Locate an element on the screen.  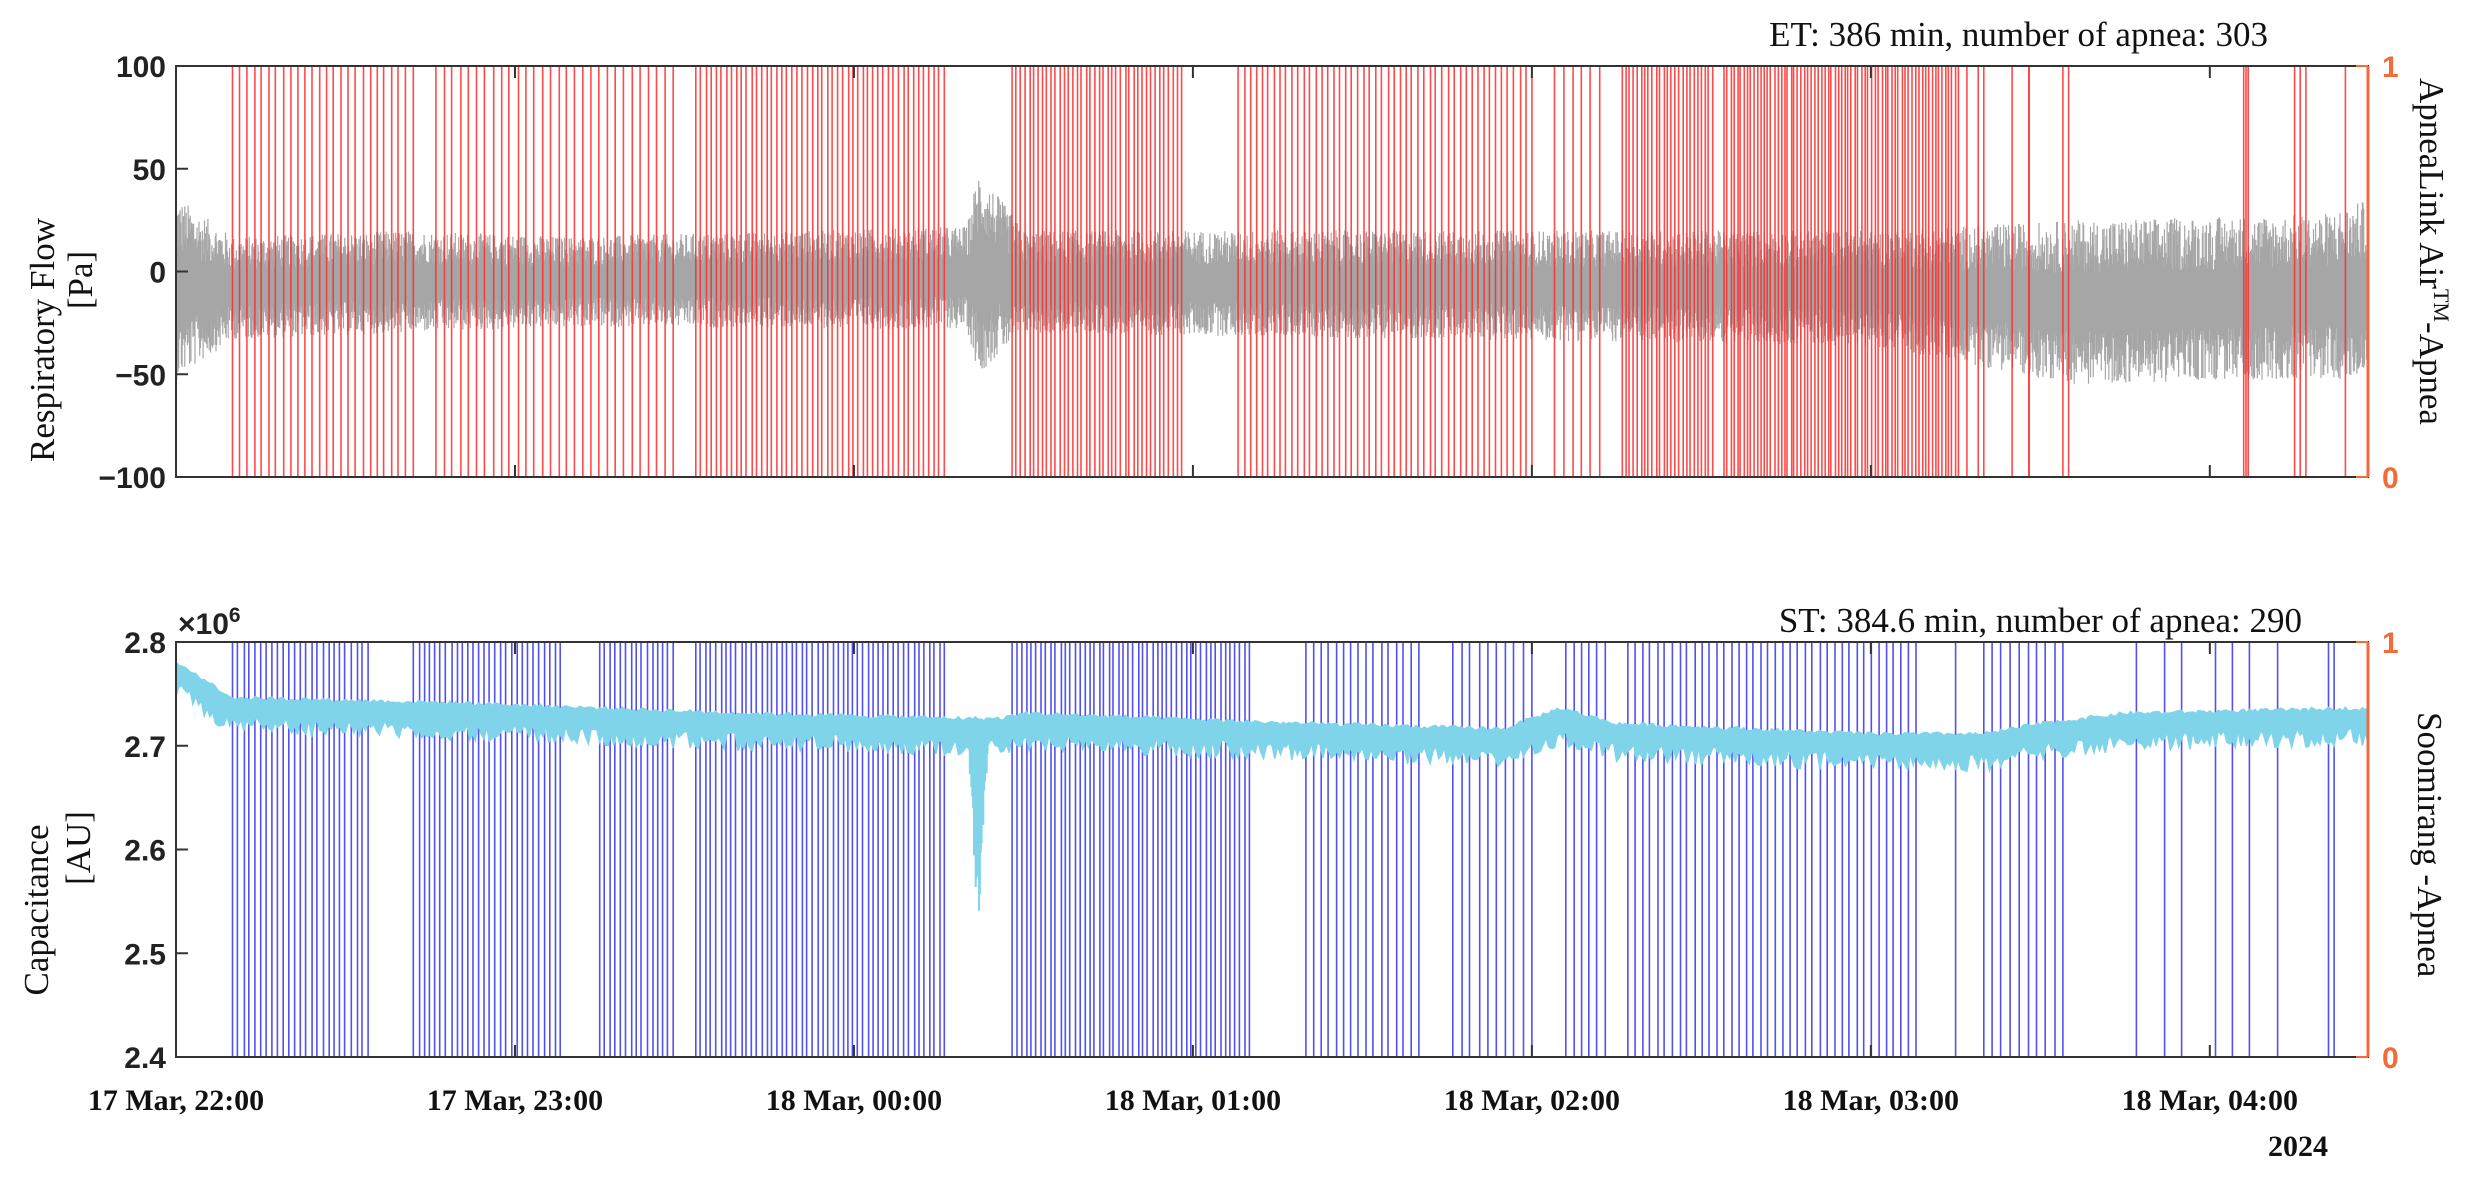
y-tick-label: 2.8 is located at coordinates (145, 643).